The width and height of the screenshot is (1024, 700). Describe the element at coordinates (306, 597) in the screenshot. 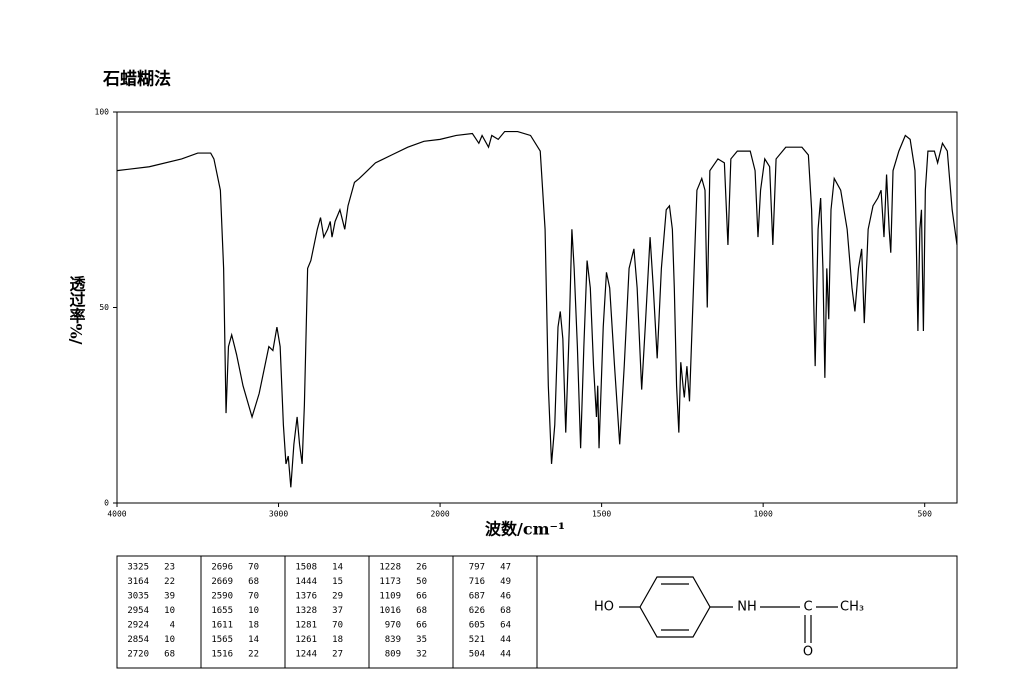

I see `peak-wavenumber: 1376` at that location.